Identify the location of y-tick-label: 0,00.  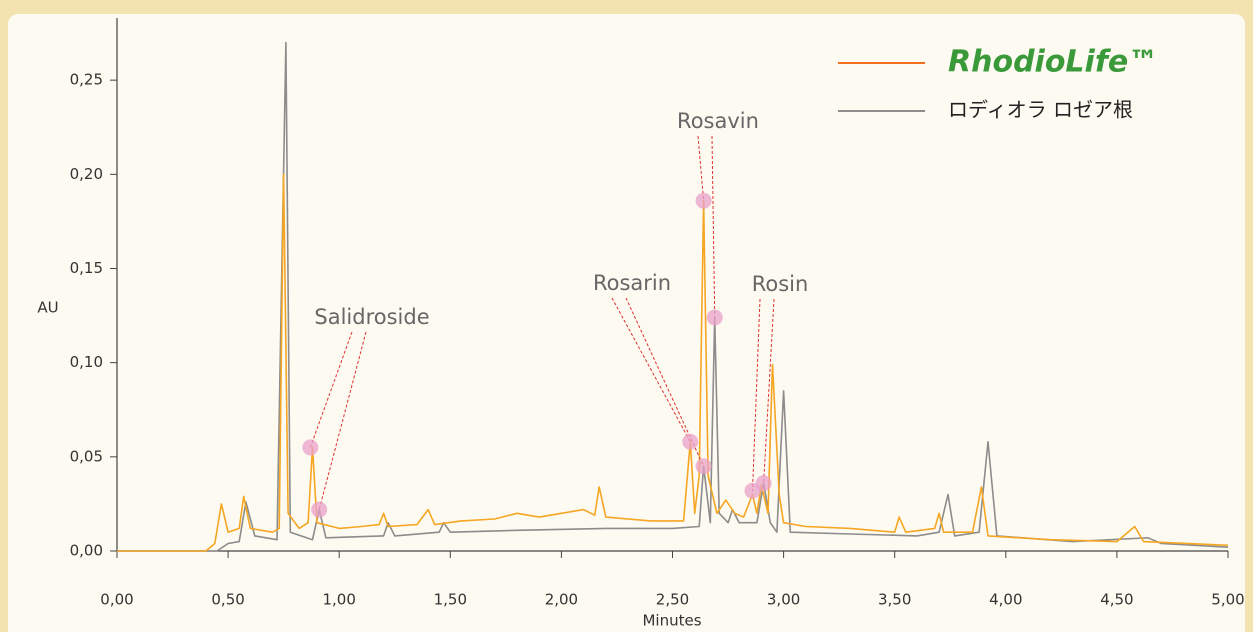
(86, 551).